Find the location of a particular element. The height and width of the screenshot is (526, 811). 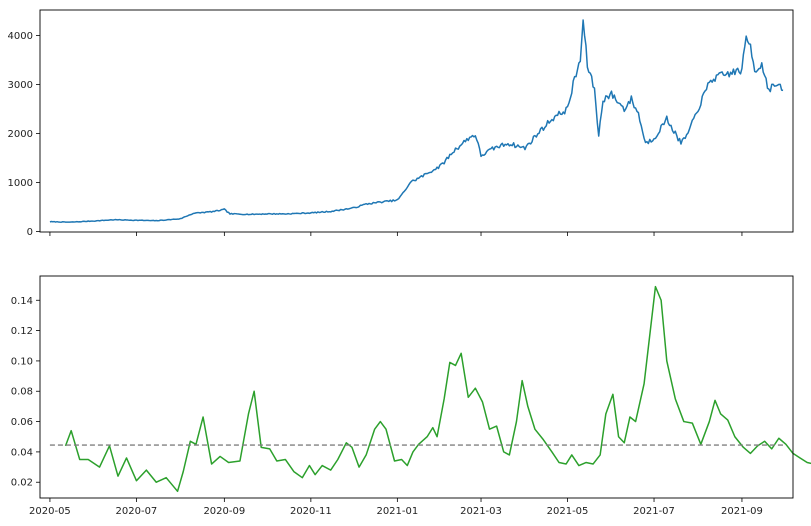

volatility-y-tick-label: 0.10 is located at coordinates (22, 361).